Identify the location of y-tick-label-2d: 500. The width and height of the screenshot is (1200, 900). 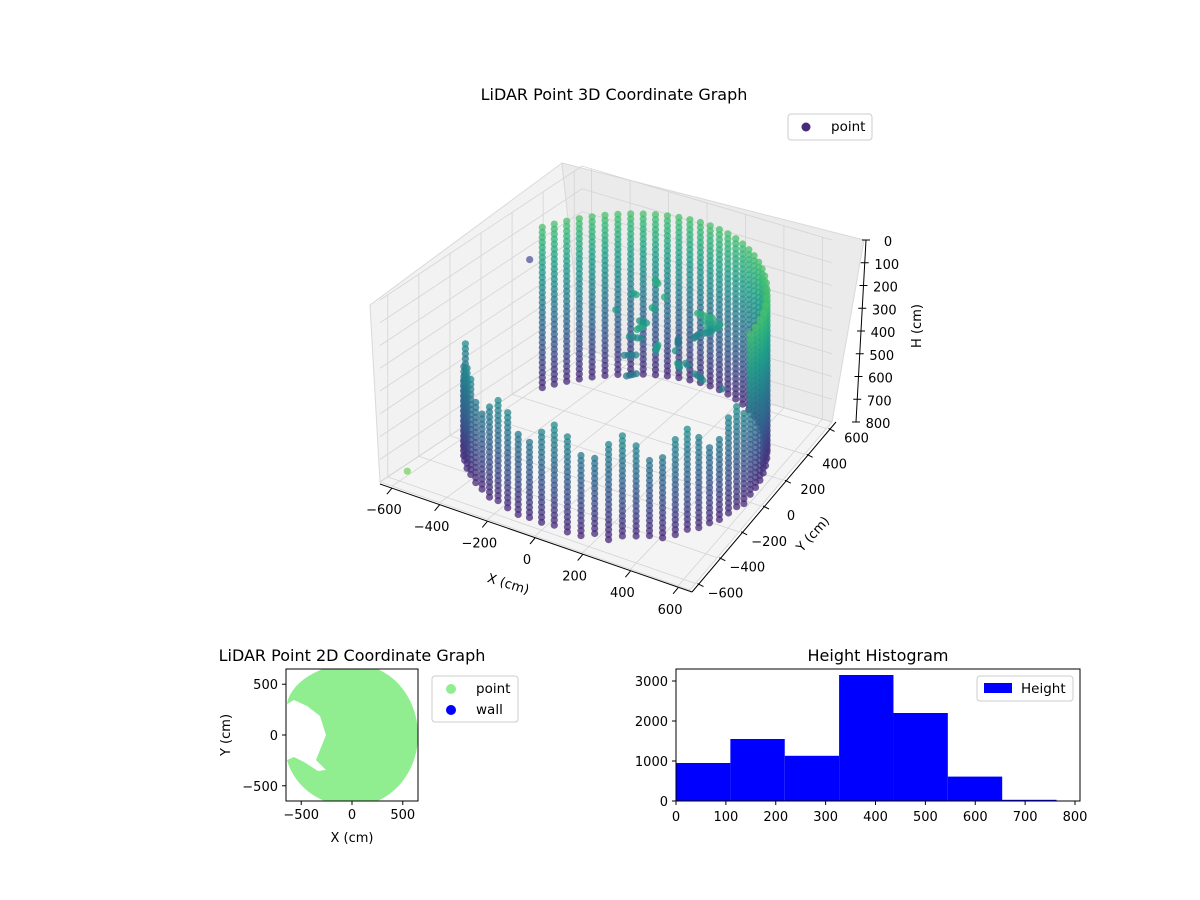
(265, 685).